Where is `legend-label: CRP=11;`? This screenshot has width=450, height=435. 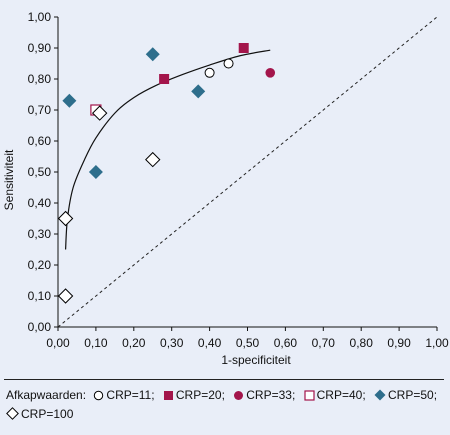 legend-label: CRP=11; is located at coordinates (130, 395).